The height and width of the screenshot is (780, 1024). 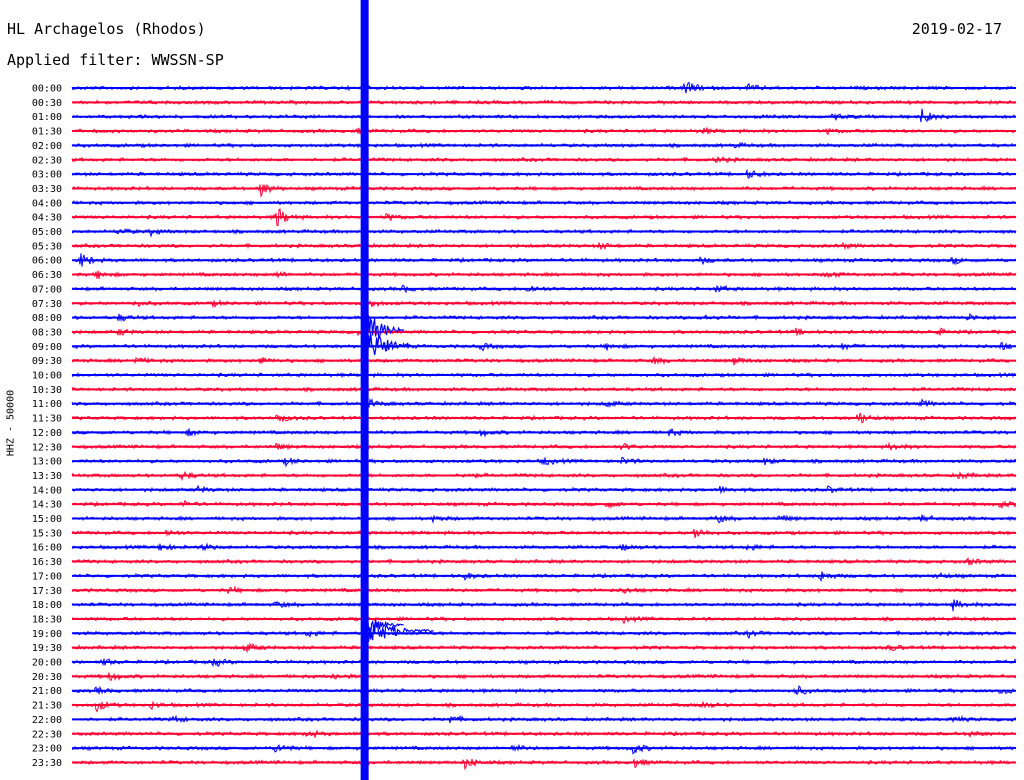 I want to click on filter-label: Applied filter: WWSSN-SP, so click(x=115, y=60).